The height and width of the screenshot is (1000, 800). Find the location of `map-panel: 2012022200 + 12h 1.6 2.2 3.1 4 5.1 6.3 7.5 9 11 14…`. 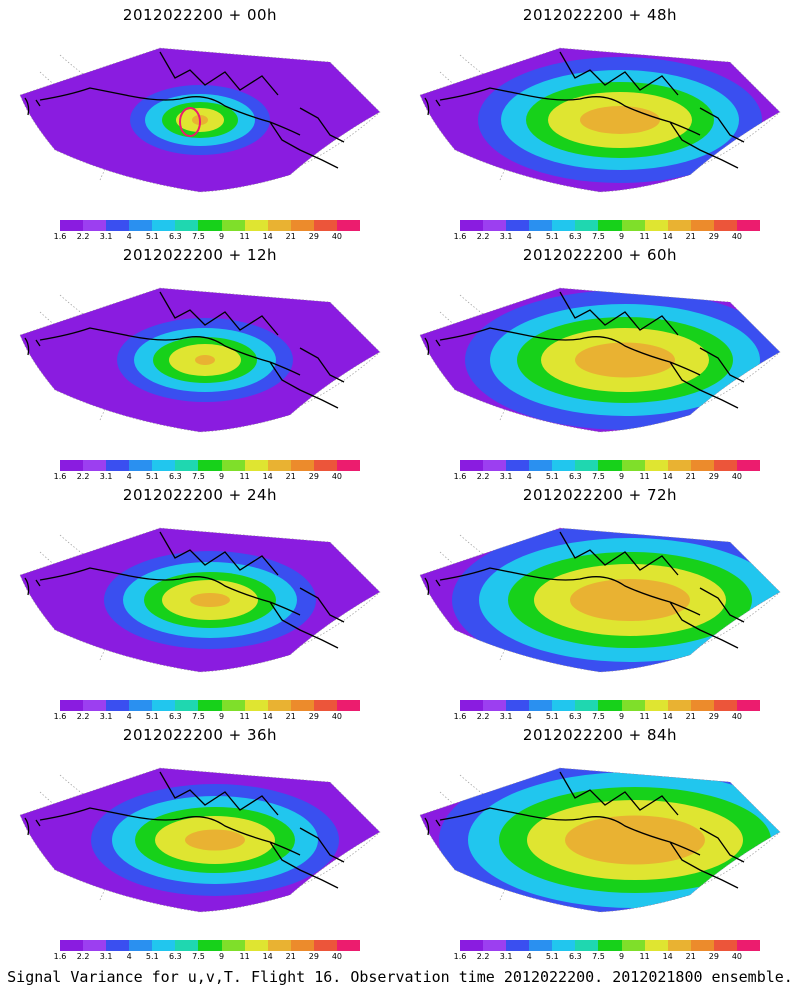

map-panel: 2012022200 + 12h 1.6 2.2 3.1 4 5.1 6.3 7.5 9 11 14… is located at coordinates (200, 362).